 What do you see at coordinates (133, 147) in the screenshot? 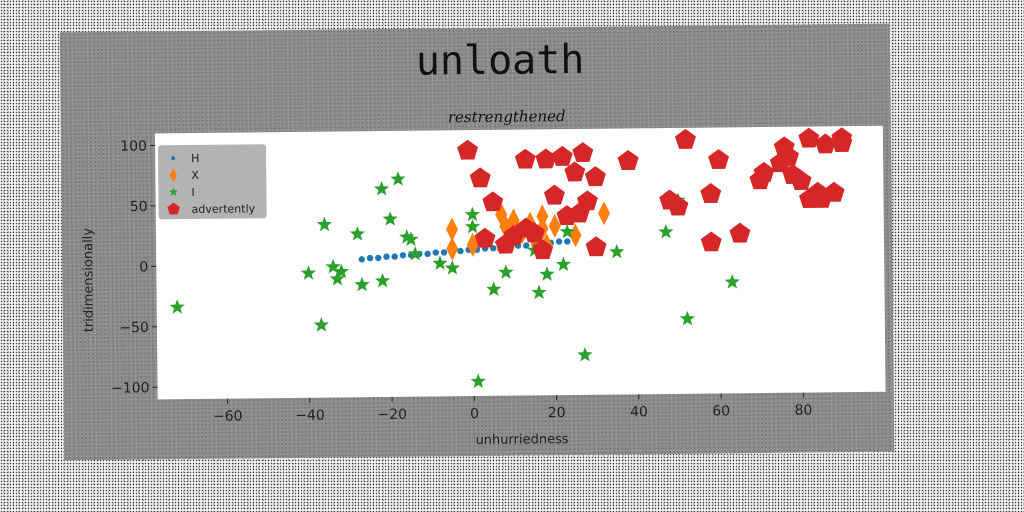
I see `y-tick-label: 100` at bounding box center [133, 147].